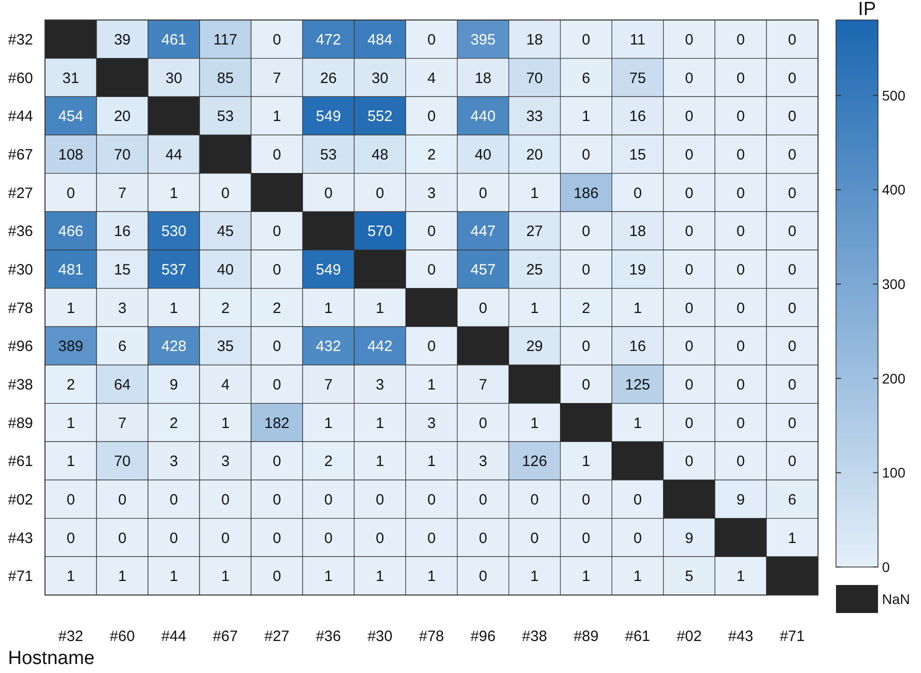 The image size is (921, 673). I want to click on color-bar-label: 300, so click(894, 284).